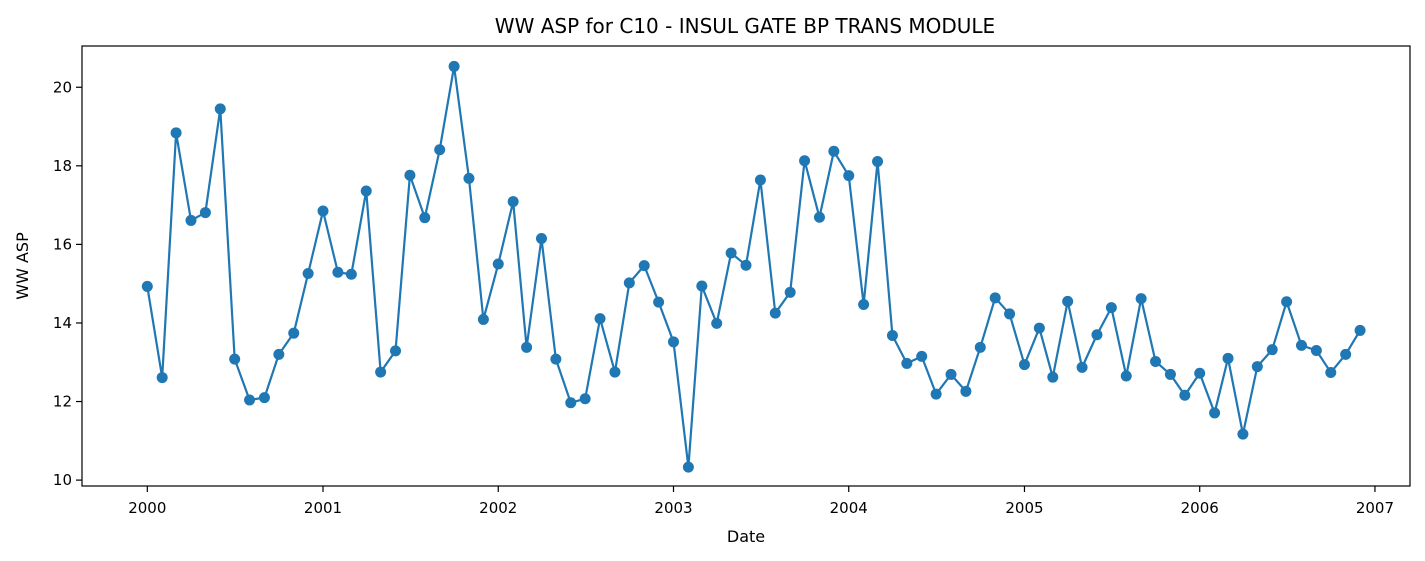 This screenshot has width=1425, height=561. Describe the element at coordinates (498, 508) in the screenshot. I see `x-tick-label: 2002` at that location.